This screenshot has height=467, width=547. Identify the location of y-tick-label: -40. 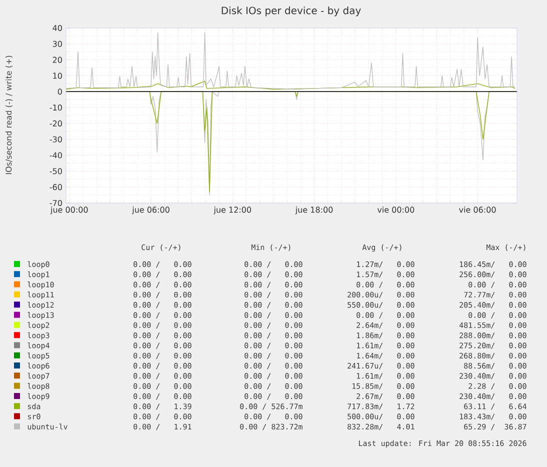
(56, 155).